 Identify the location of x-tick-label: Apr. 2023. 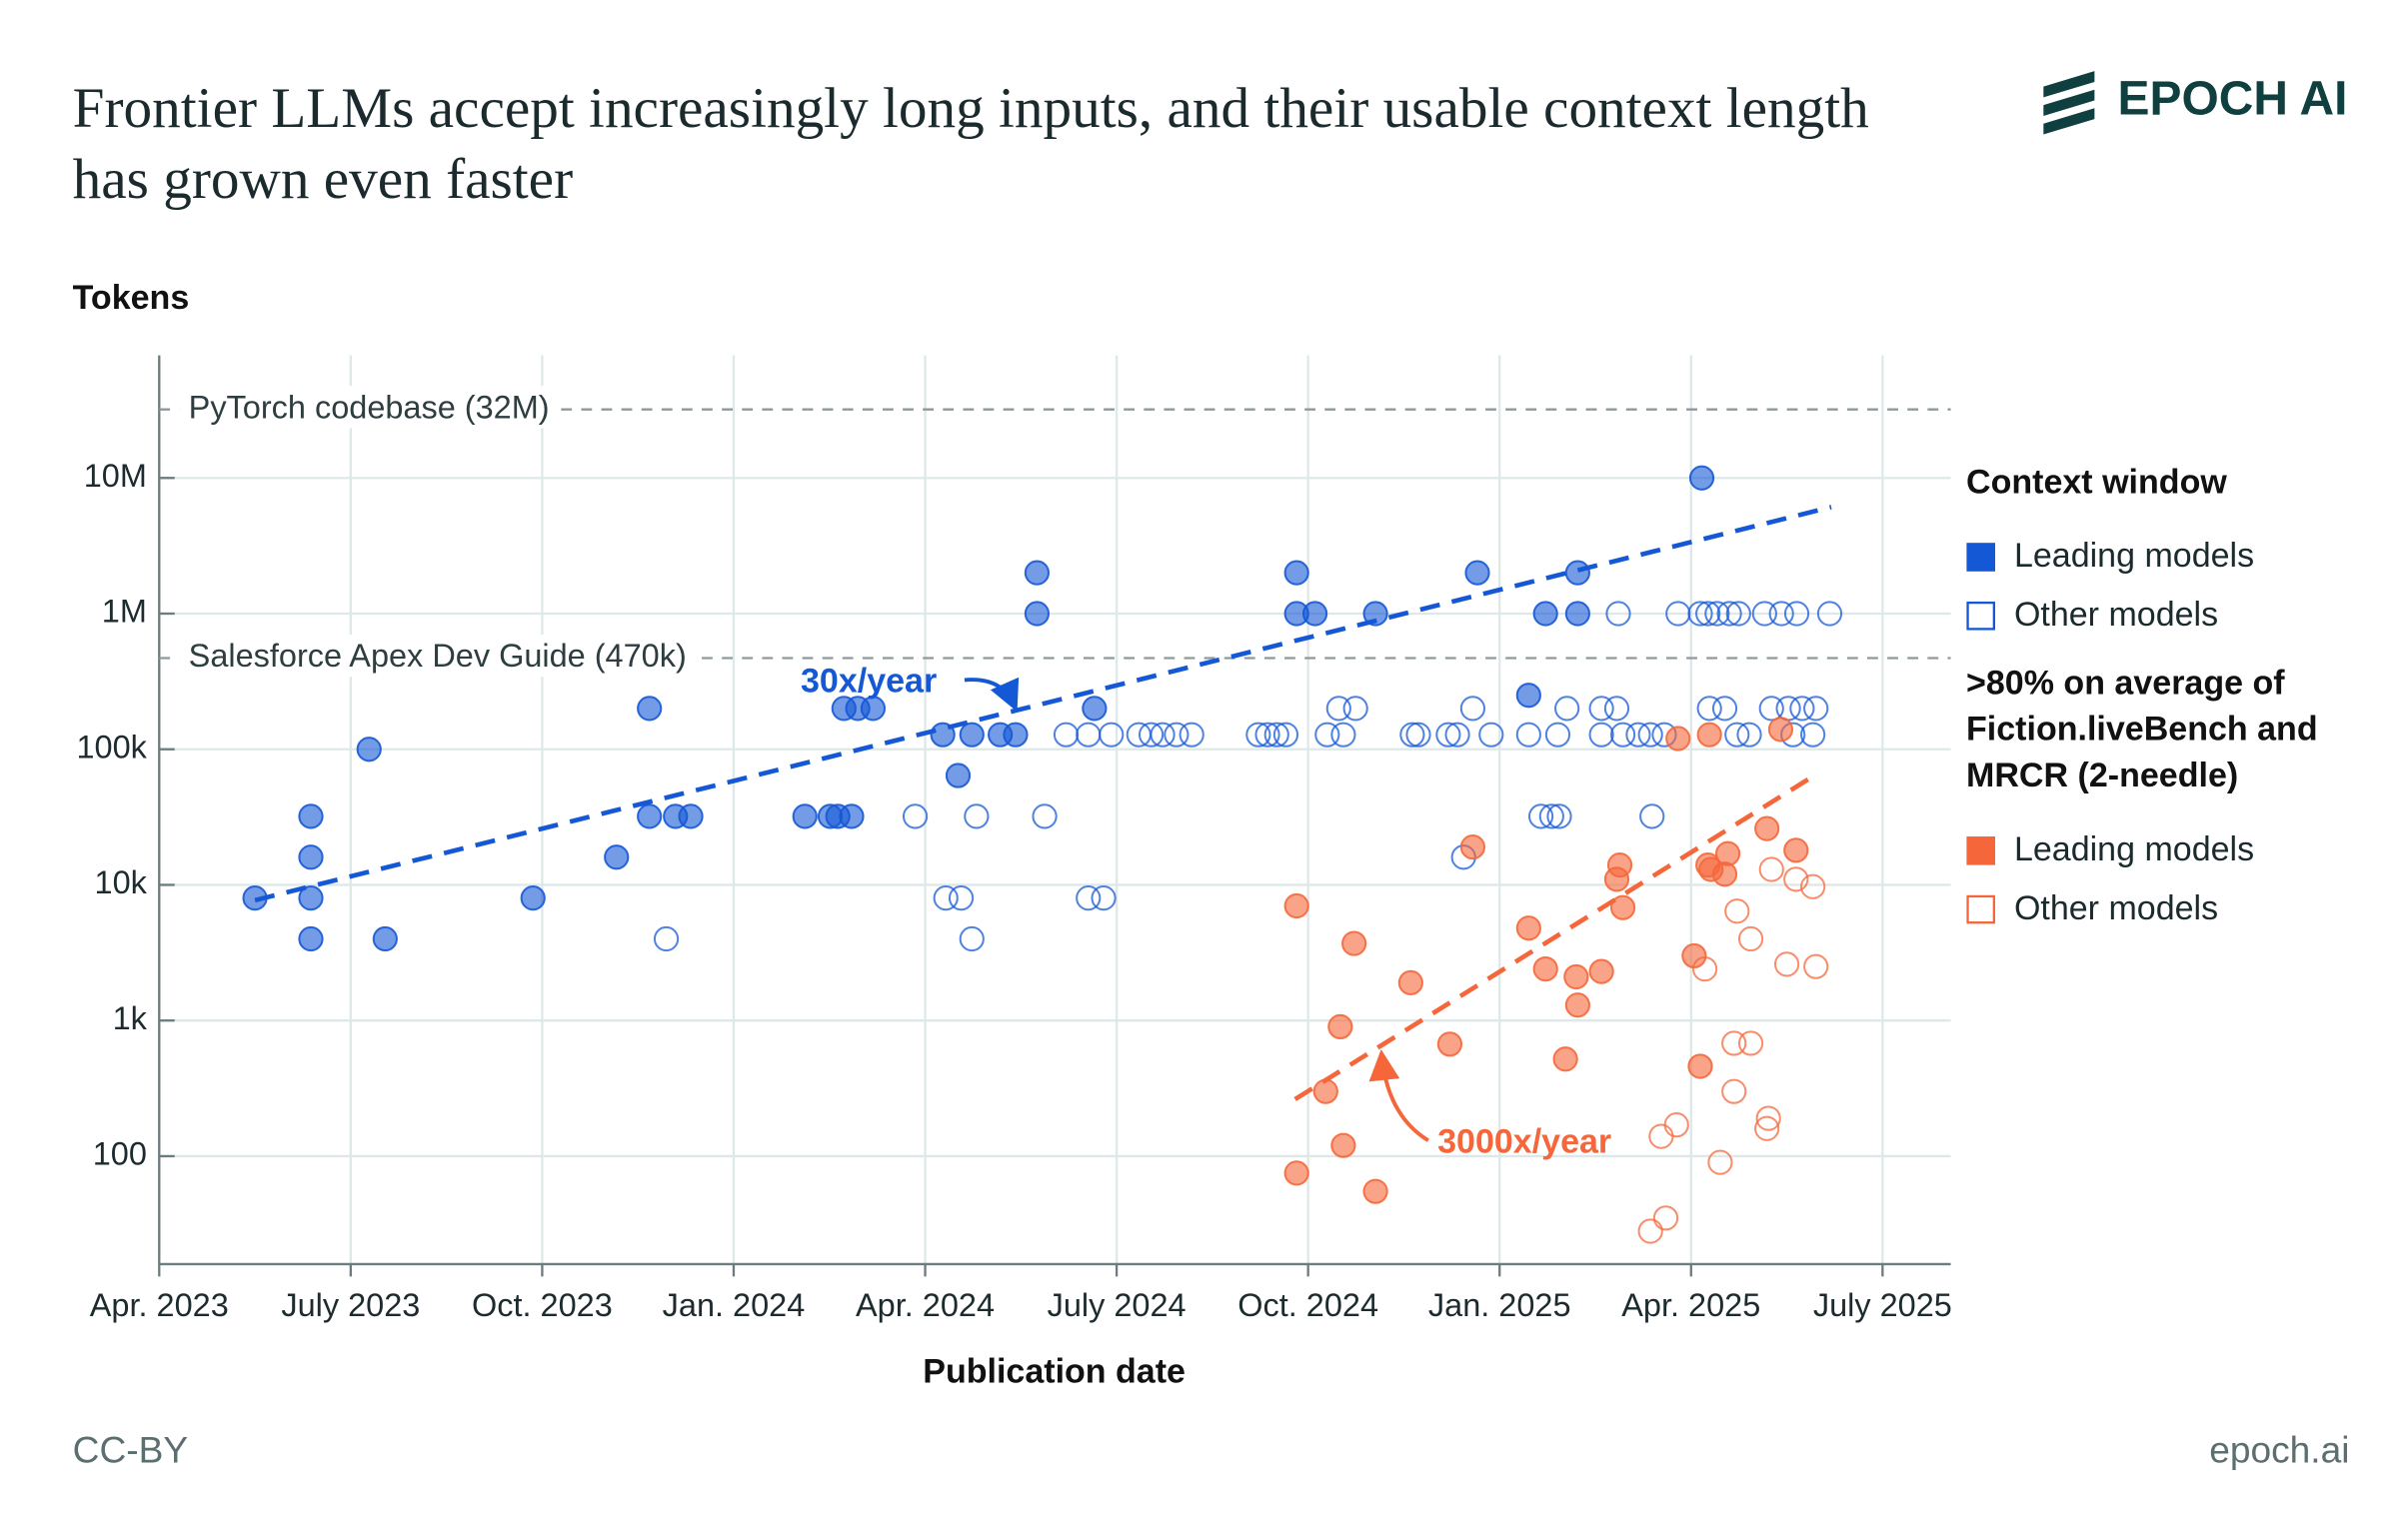
(159, 1305).